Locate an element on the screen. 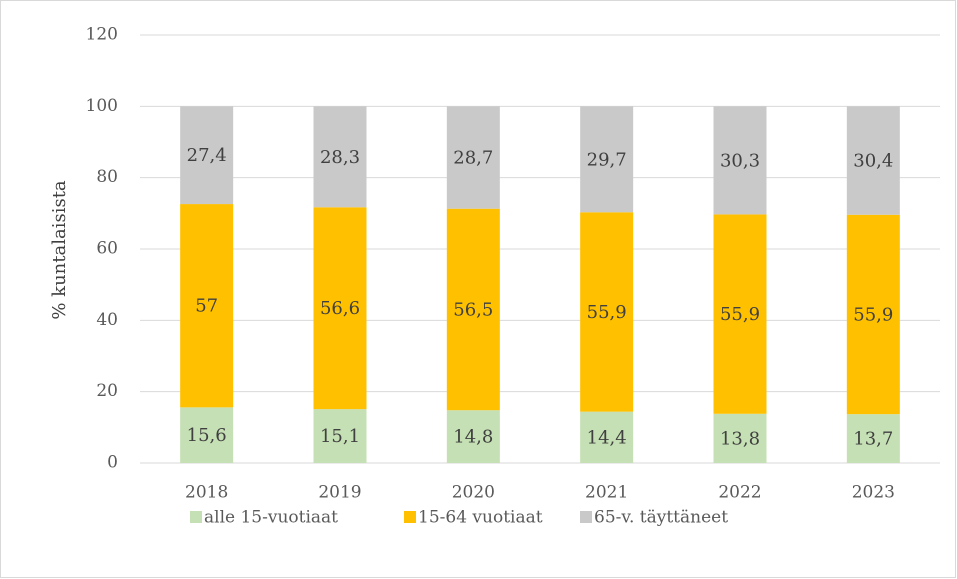 Image resolution: width=957 pixels, height=579 pixels. data-label: 28,7 is located at coordinates (473, 158).